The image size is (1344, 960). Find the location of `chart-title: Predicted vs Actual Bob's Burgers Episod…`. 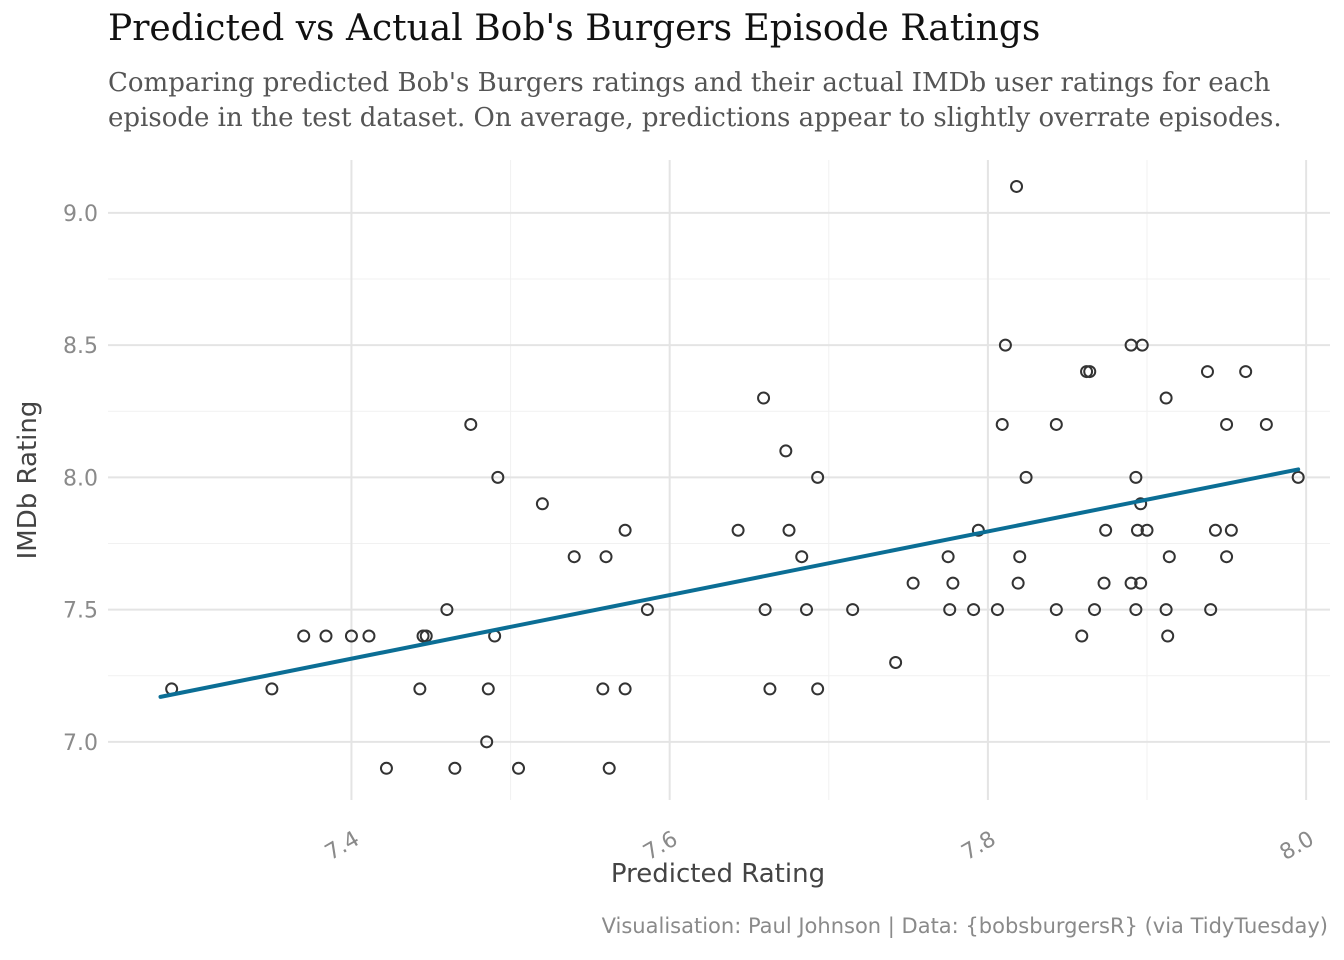

chart-title: Predicted vs Actual Bob's Burgers Episod… is located at coordinates (574, 28).